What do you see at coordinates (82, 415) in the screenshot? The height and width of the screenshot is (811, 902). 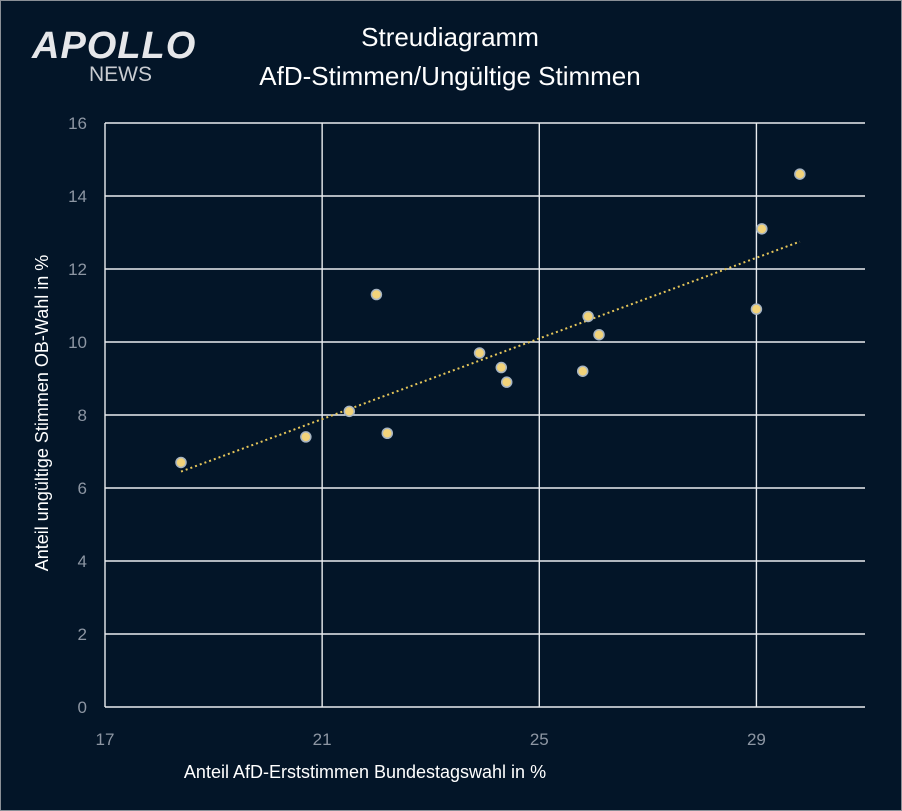 I see `y-tick-label: 8` at bounding box center [82, 415].